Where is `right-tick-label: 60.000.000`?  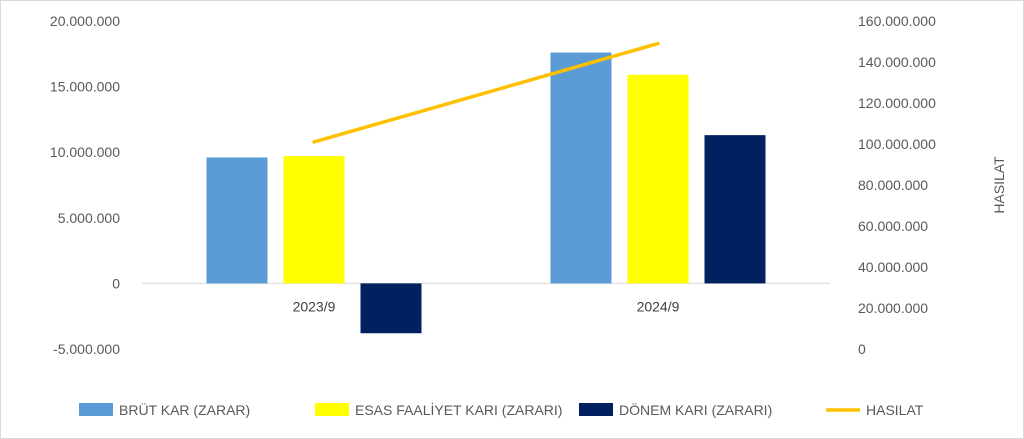
right-tick-label: 60.000.000 is located at coordinates (893, 226).